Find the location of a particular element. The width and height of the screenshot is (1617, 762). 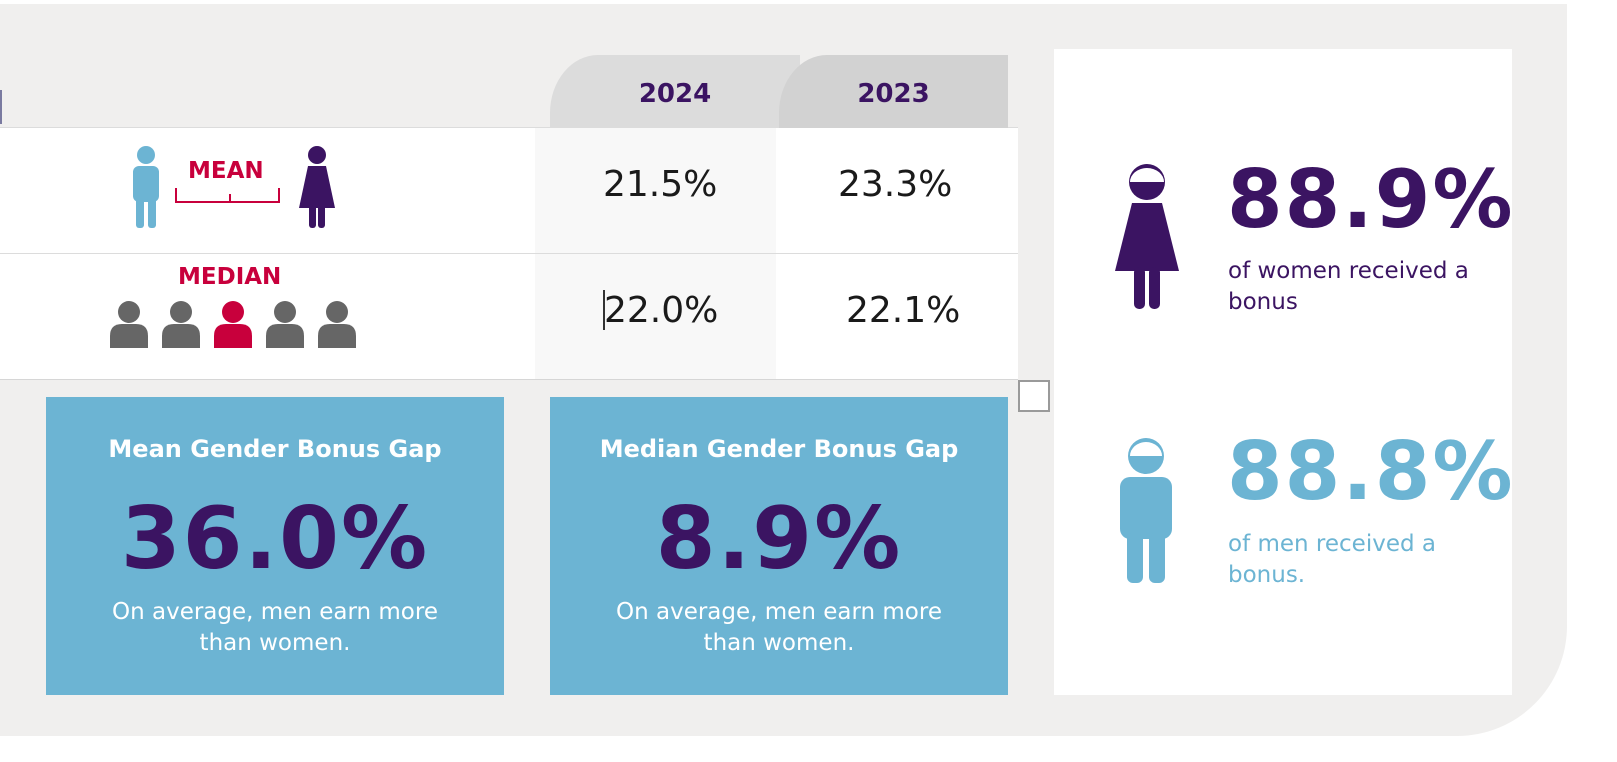

mean-2023-value: 23.3% is located at coordinates (895, 184).